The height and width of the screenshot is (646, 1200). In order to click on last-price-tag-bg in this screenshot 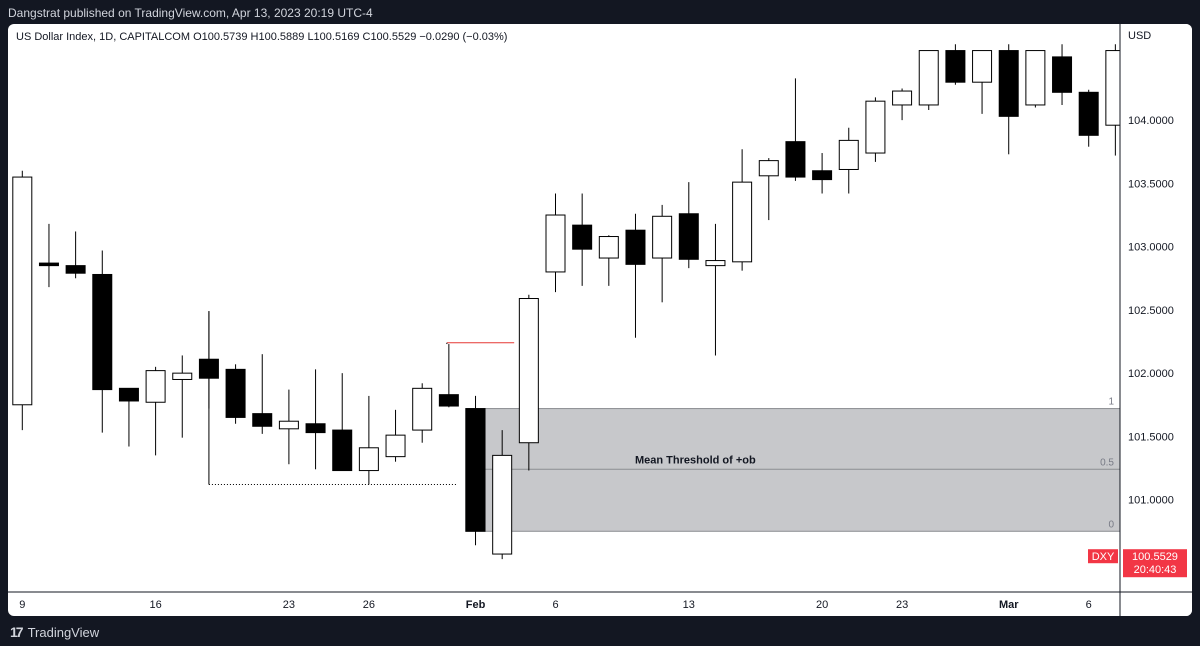, I will do `click(1155, 563)`.